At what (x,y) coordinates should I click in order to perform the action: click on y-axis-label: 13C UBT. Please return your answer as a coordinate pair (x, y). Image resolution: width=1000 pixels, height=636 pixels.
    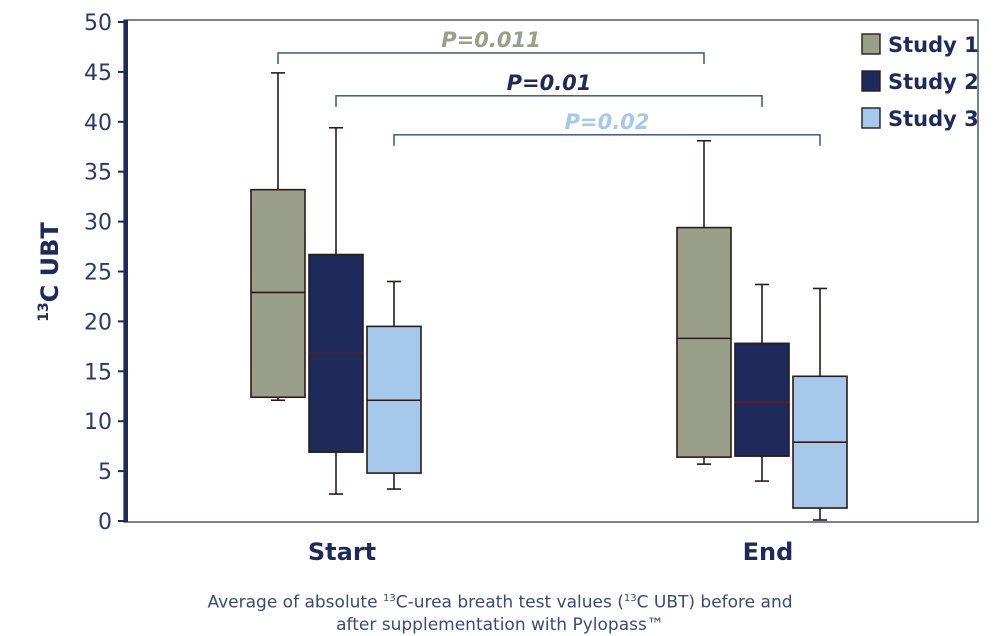
    Looking at the image, I should click on (50, 272).